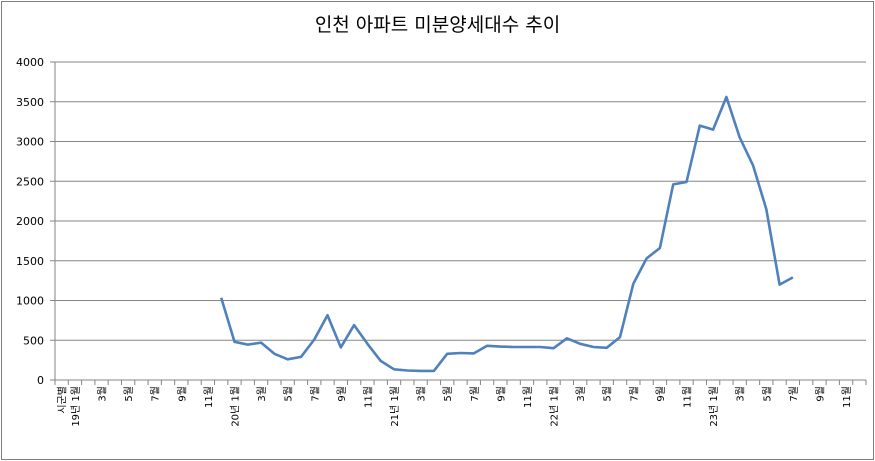 The image size is (875, 461). I want to click on y-tick-label: 3500, so click(30, 102).